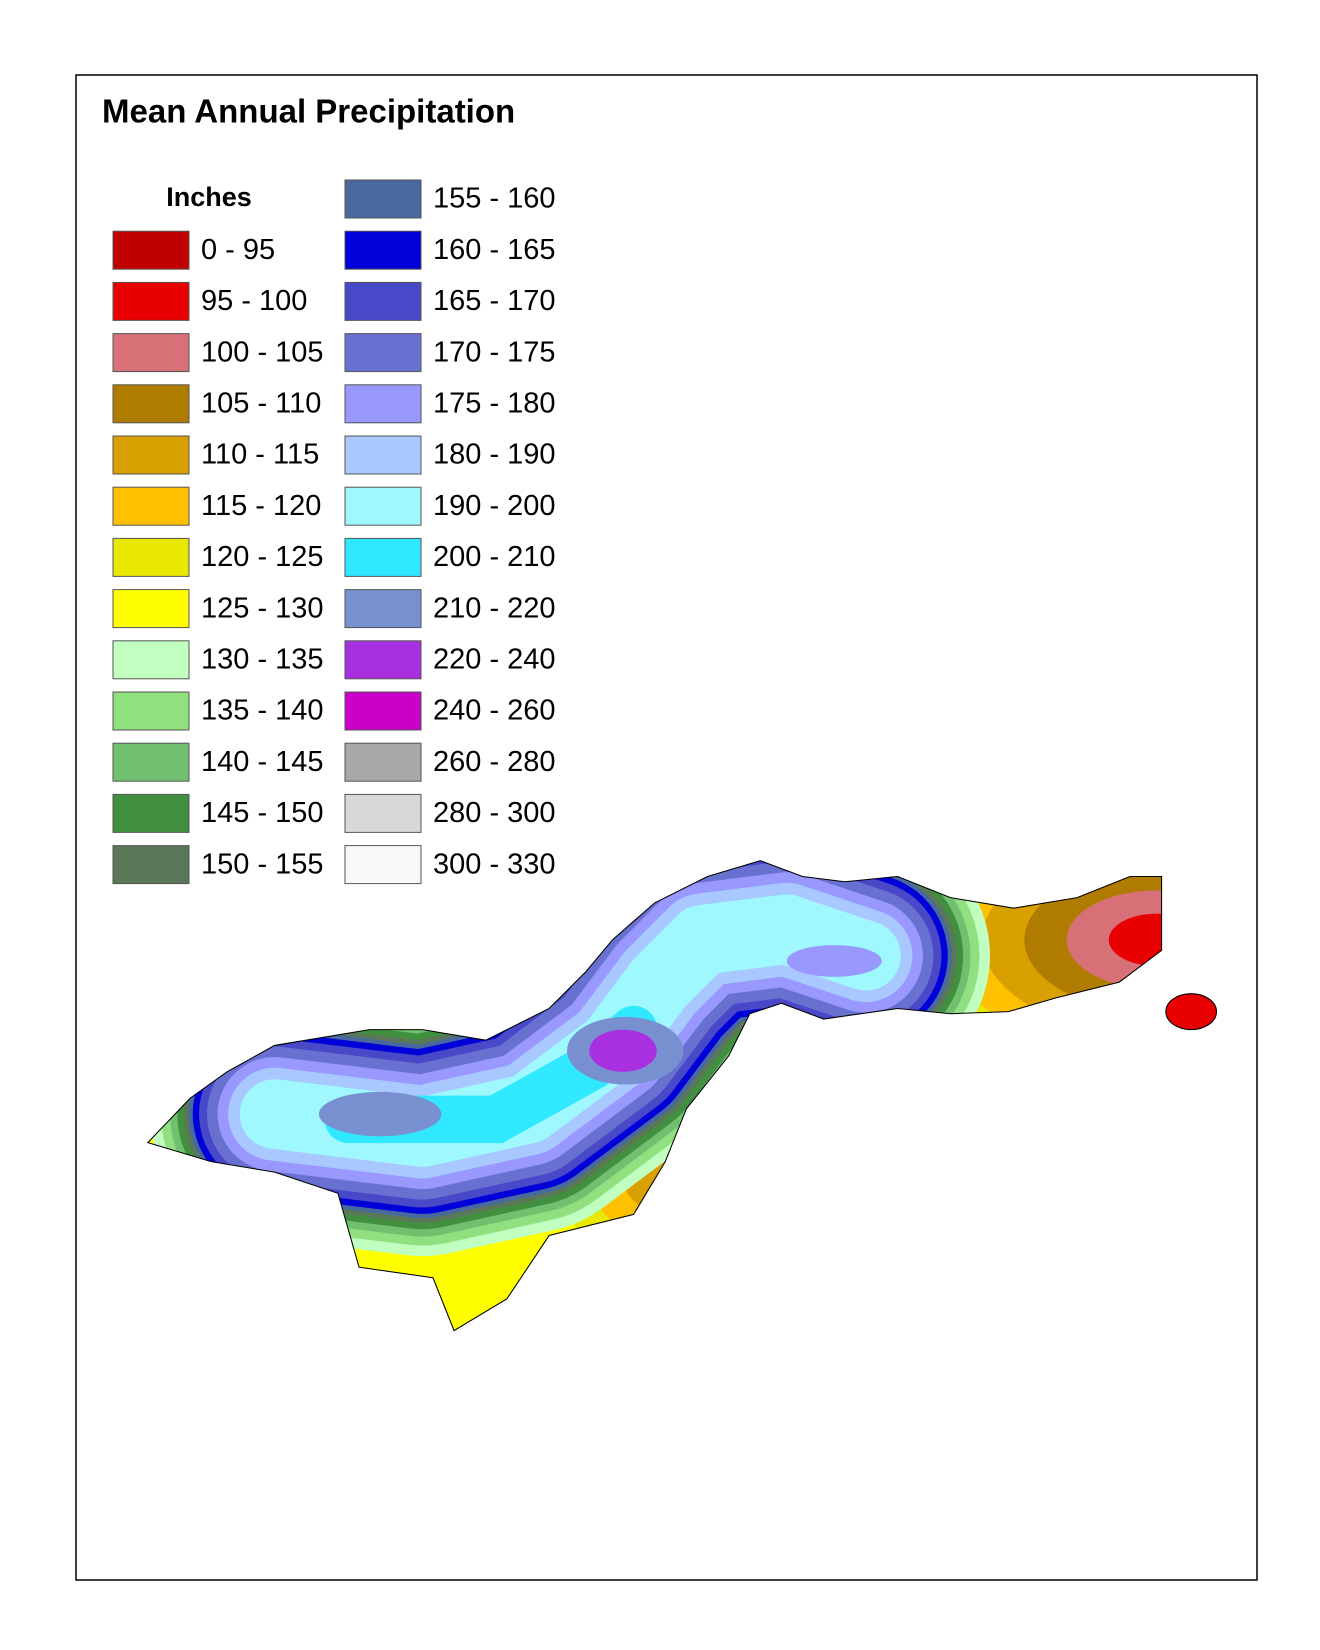 This screenshot has height=1650, width=1320. What do you see at coordinates (261, 506) in the screenshot?
I see `legend-label: 115 - 120` at bounding box center [261, 506].